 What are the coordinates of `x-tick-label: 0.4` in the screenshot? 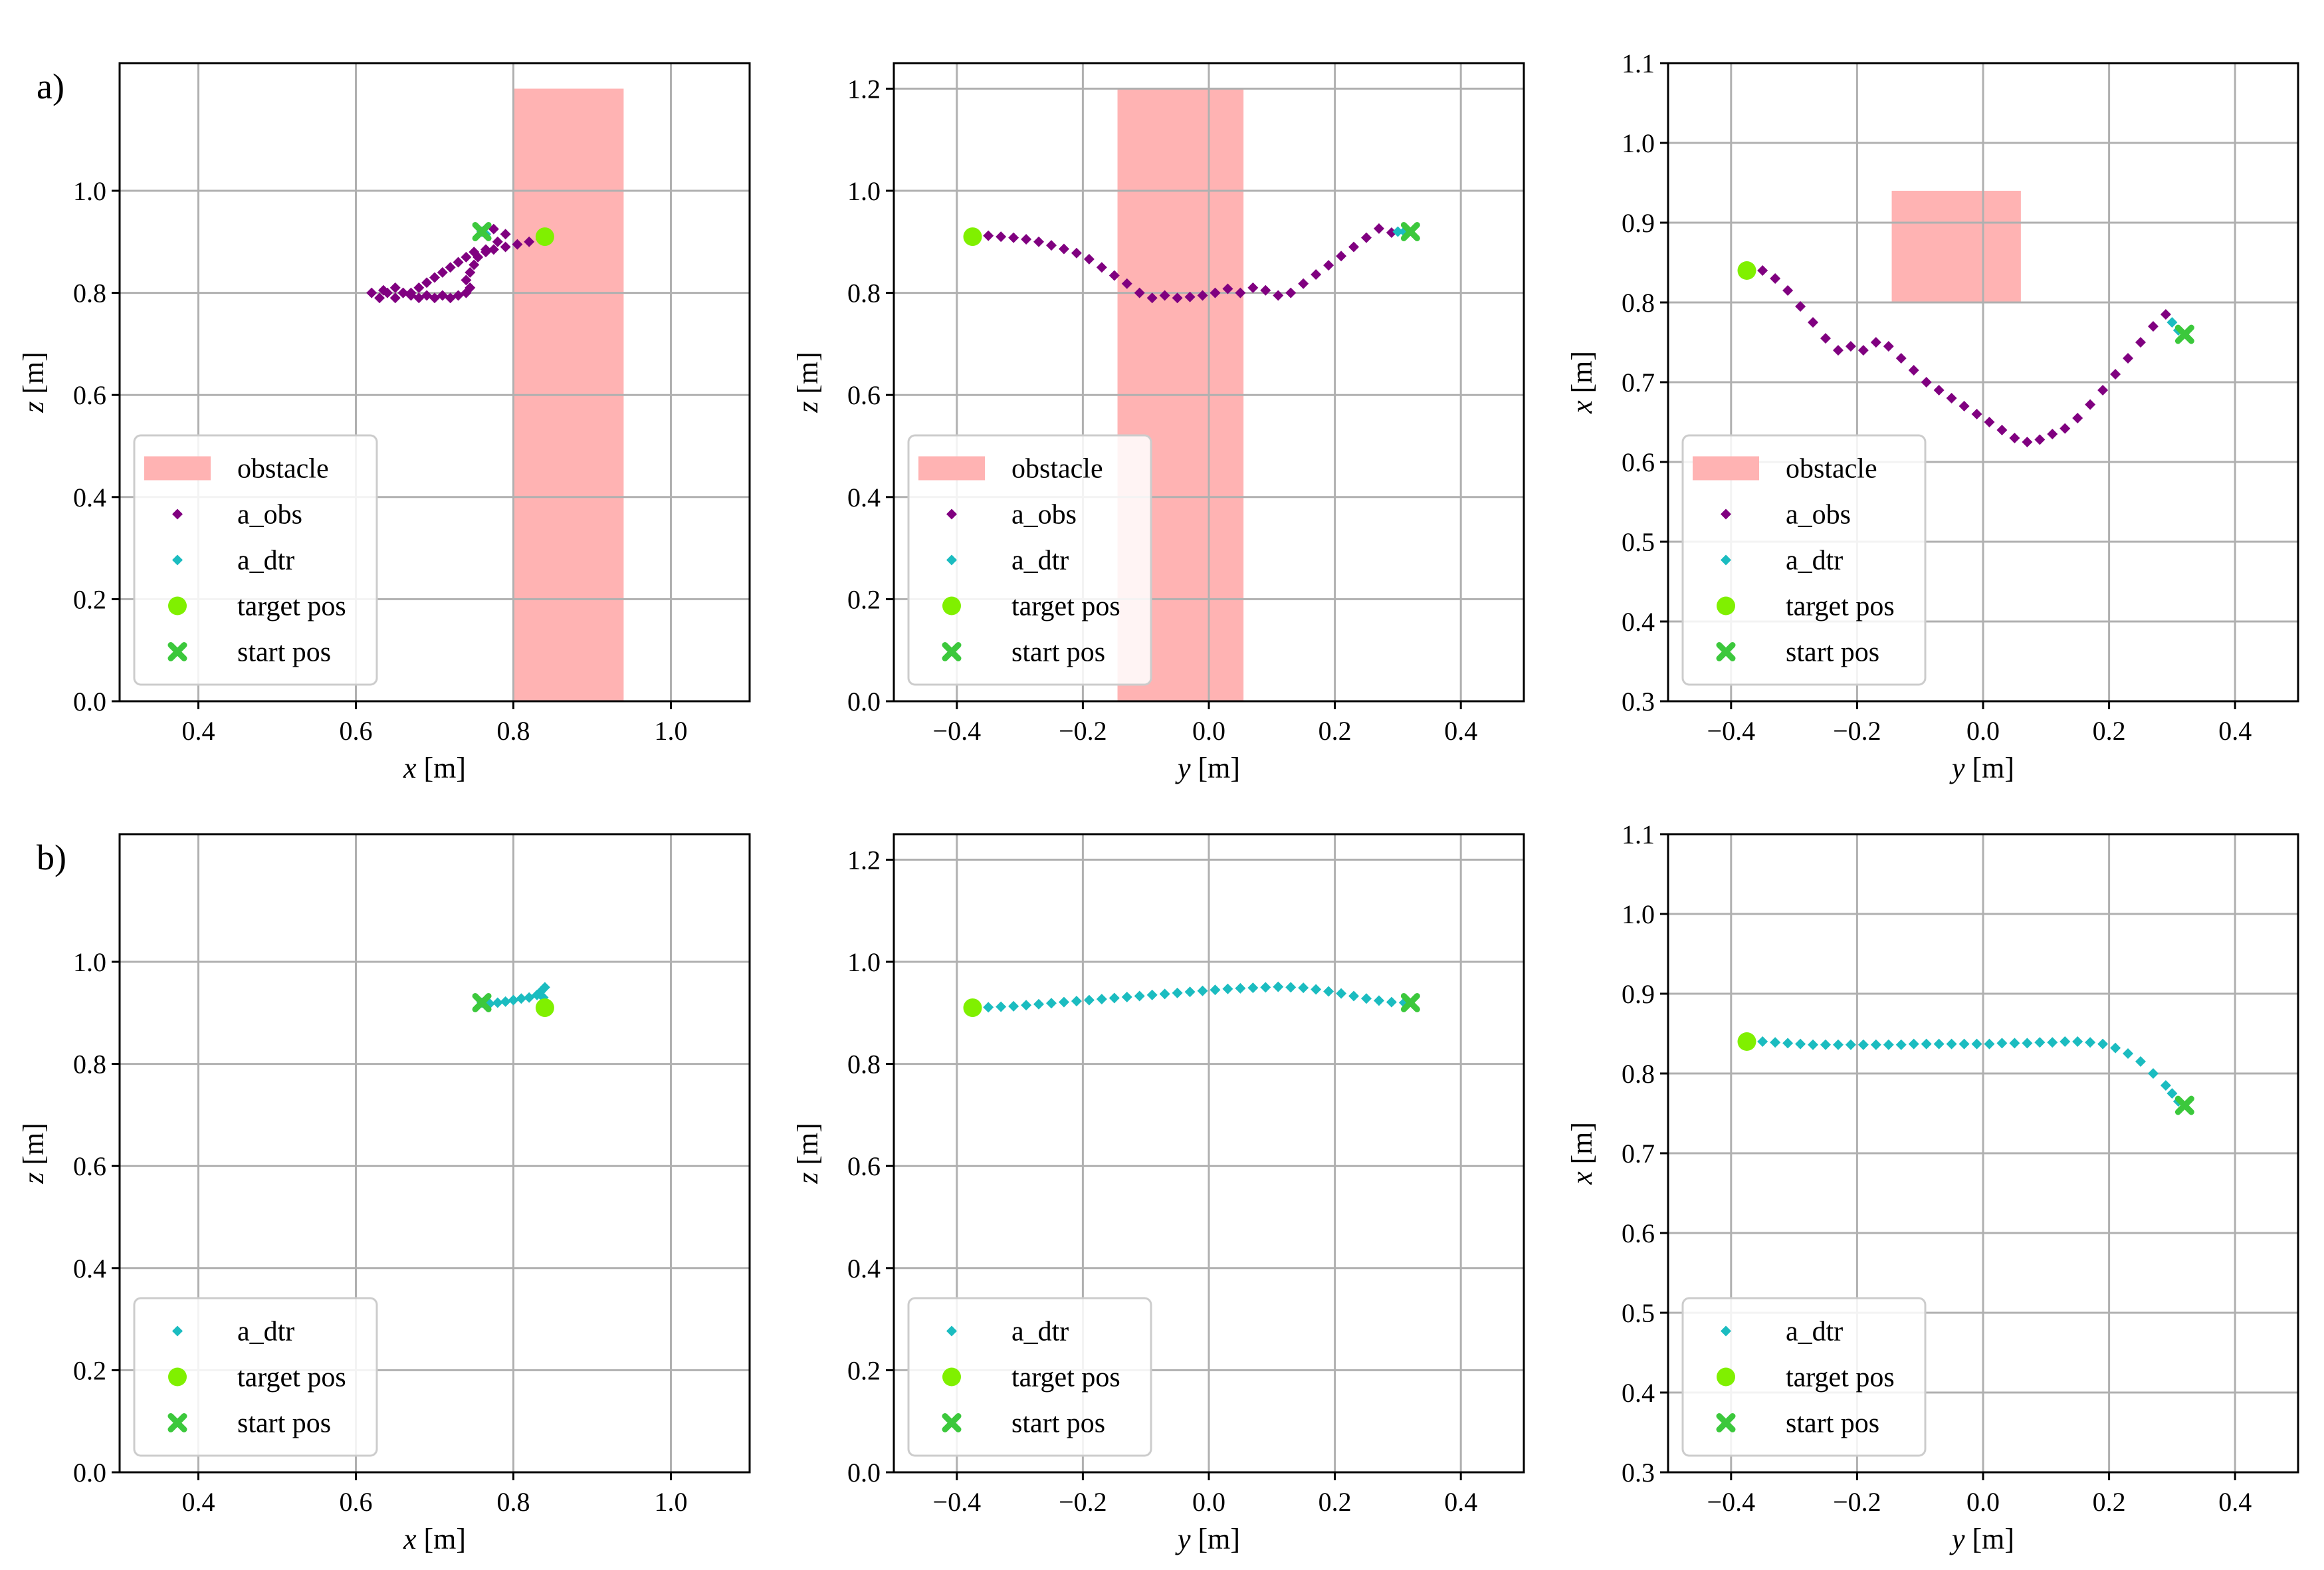 It's located at (2235, 731).